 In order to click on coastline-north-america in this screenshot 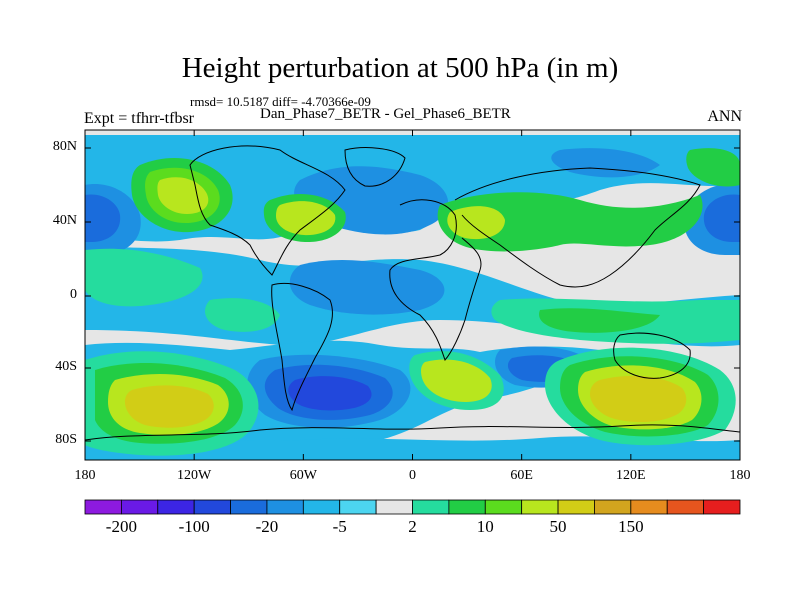, I will do `click(267, 210)`.